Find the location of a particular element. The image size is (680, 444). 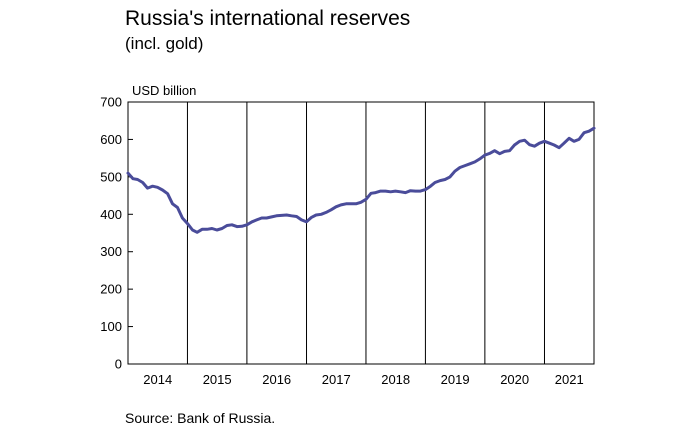

y-tick-label: 400 is located at coordinates (111, 214).